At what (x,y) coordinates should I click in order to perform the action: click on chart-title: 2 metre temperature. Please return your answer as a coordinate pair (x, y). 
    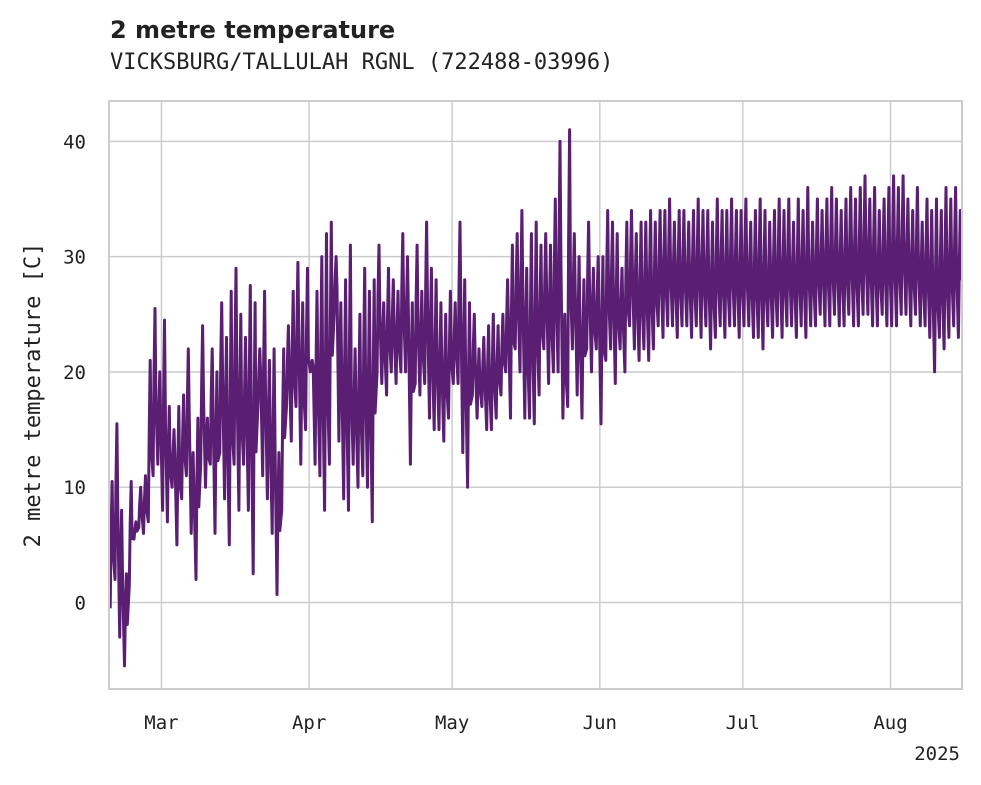
    Looking at the image, I should click on (253, 30).